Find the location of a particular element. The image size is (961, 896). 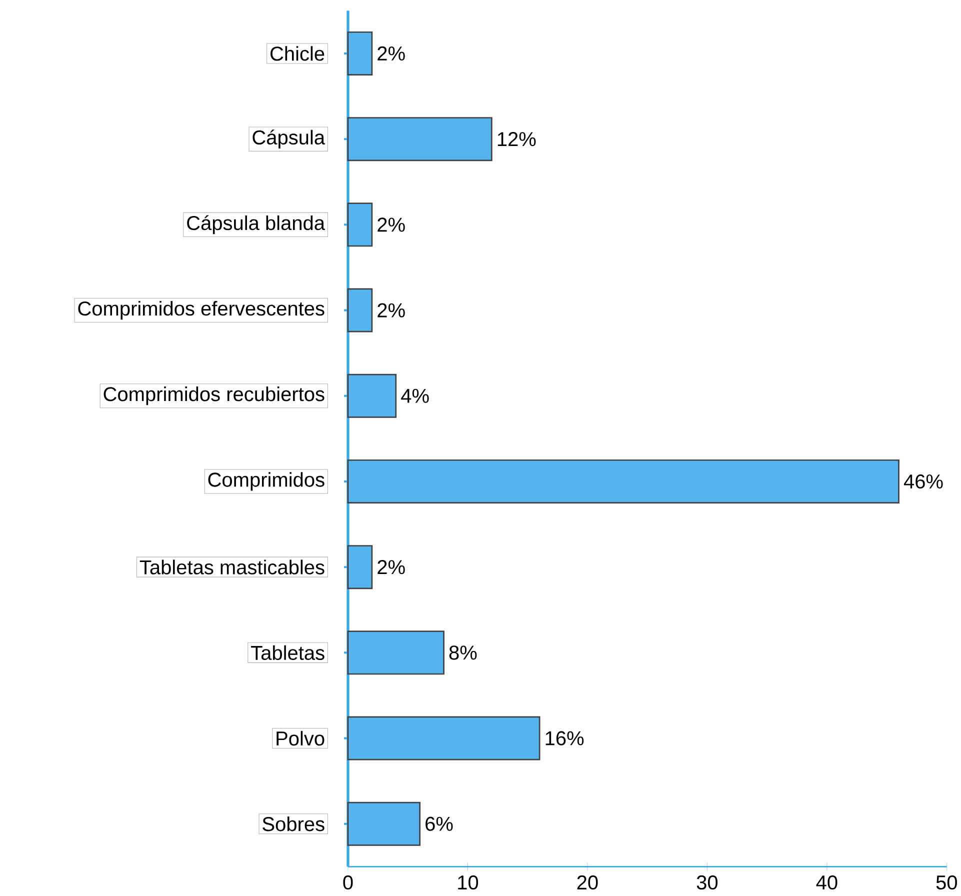

x-tick-label: 30 is located at coordinates (707, 882).